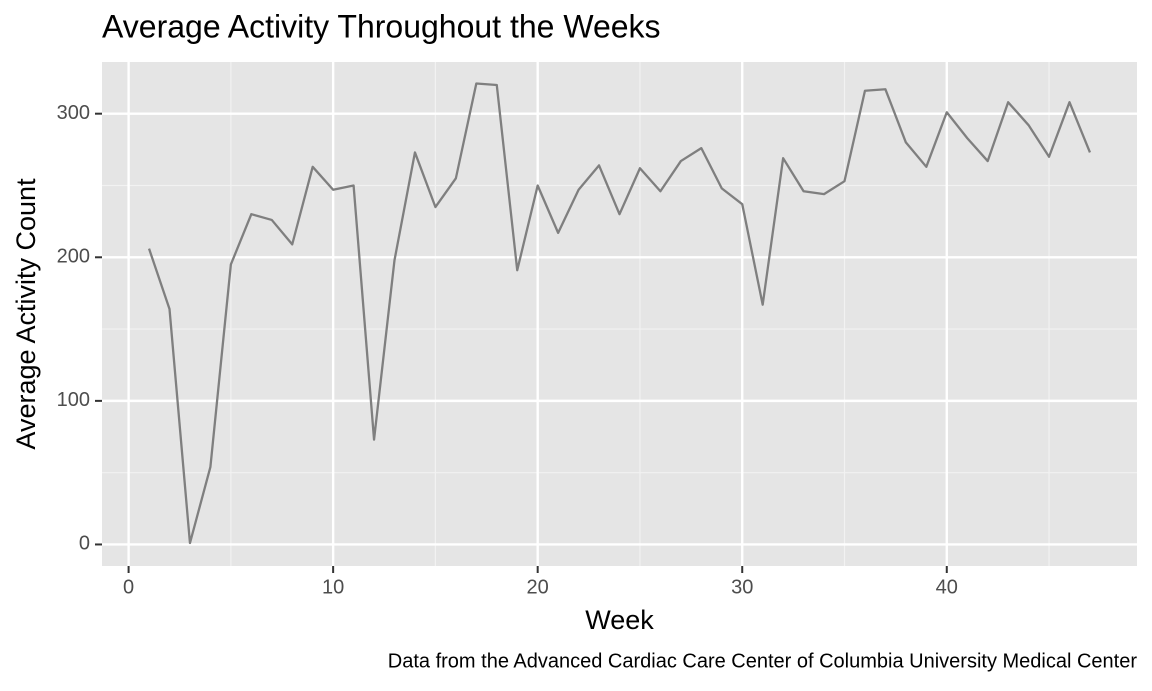 The image size is (1152, 691). What do you see at coordinates (26, 314) in the screenshot?
I see `y-axis-label: Average Activity Count` at bounding box center [26, 314].